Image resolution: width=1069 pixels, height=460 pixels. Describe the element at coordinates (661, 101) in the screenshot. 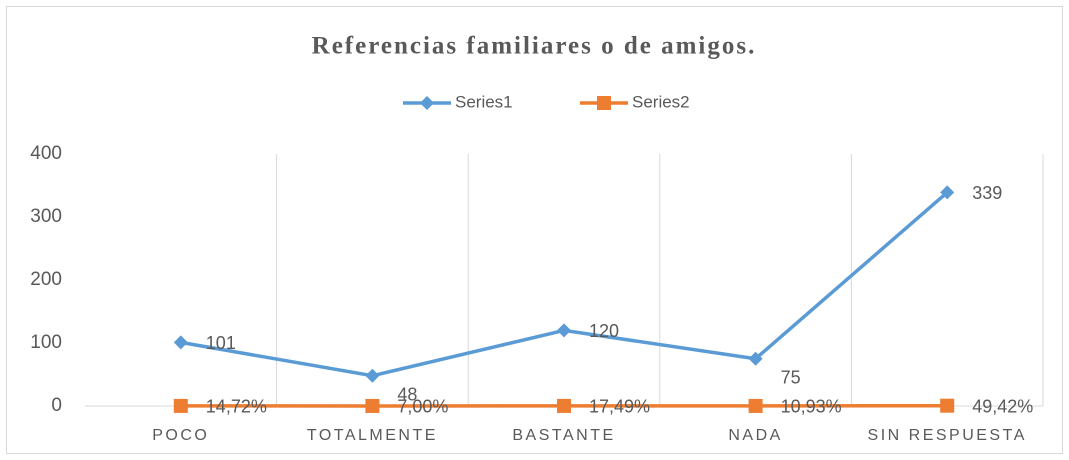

I see `legend-label: Series2` at that location.